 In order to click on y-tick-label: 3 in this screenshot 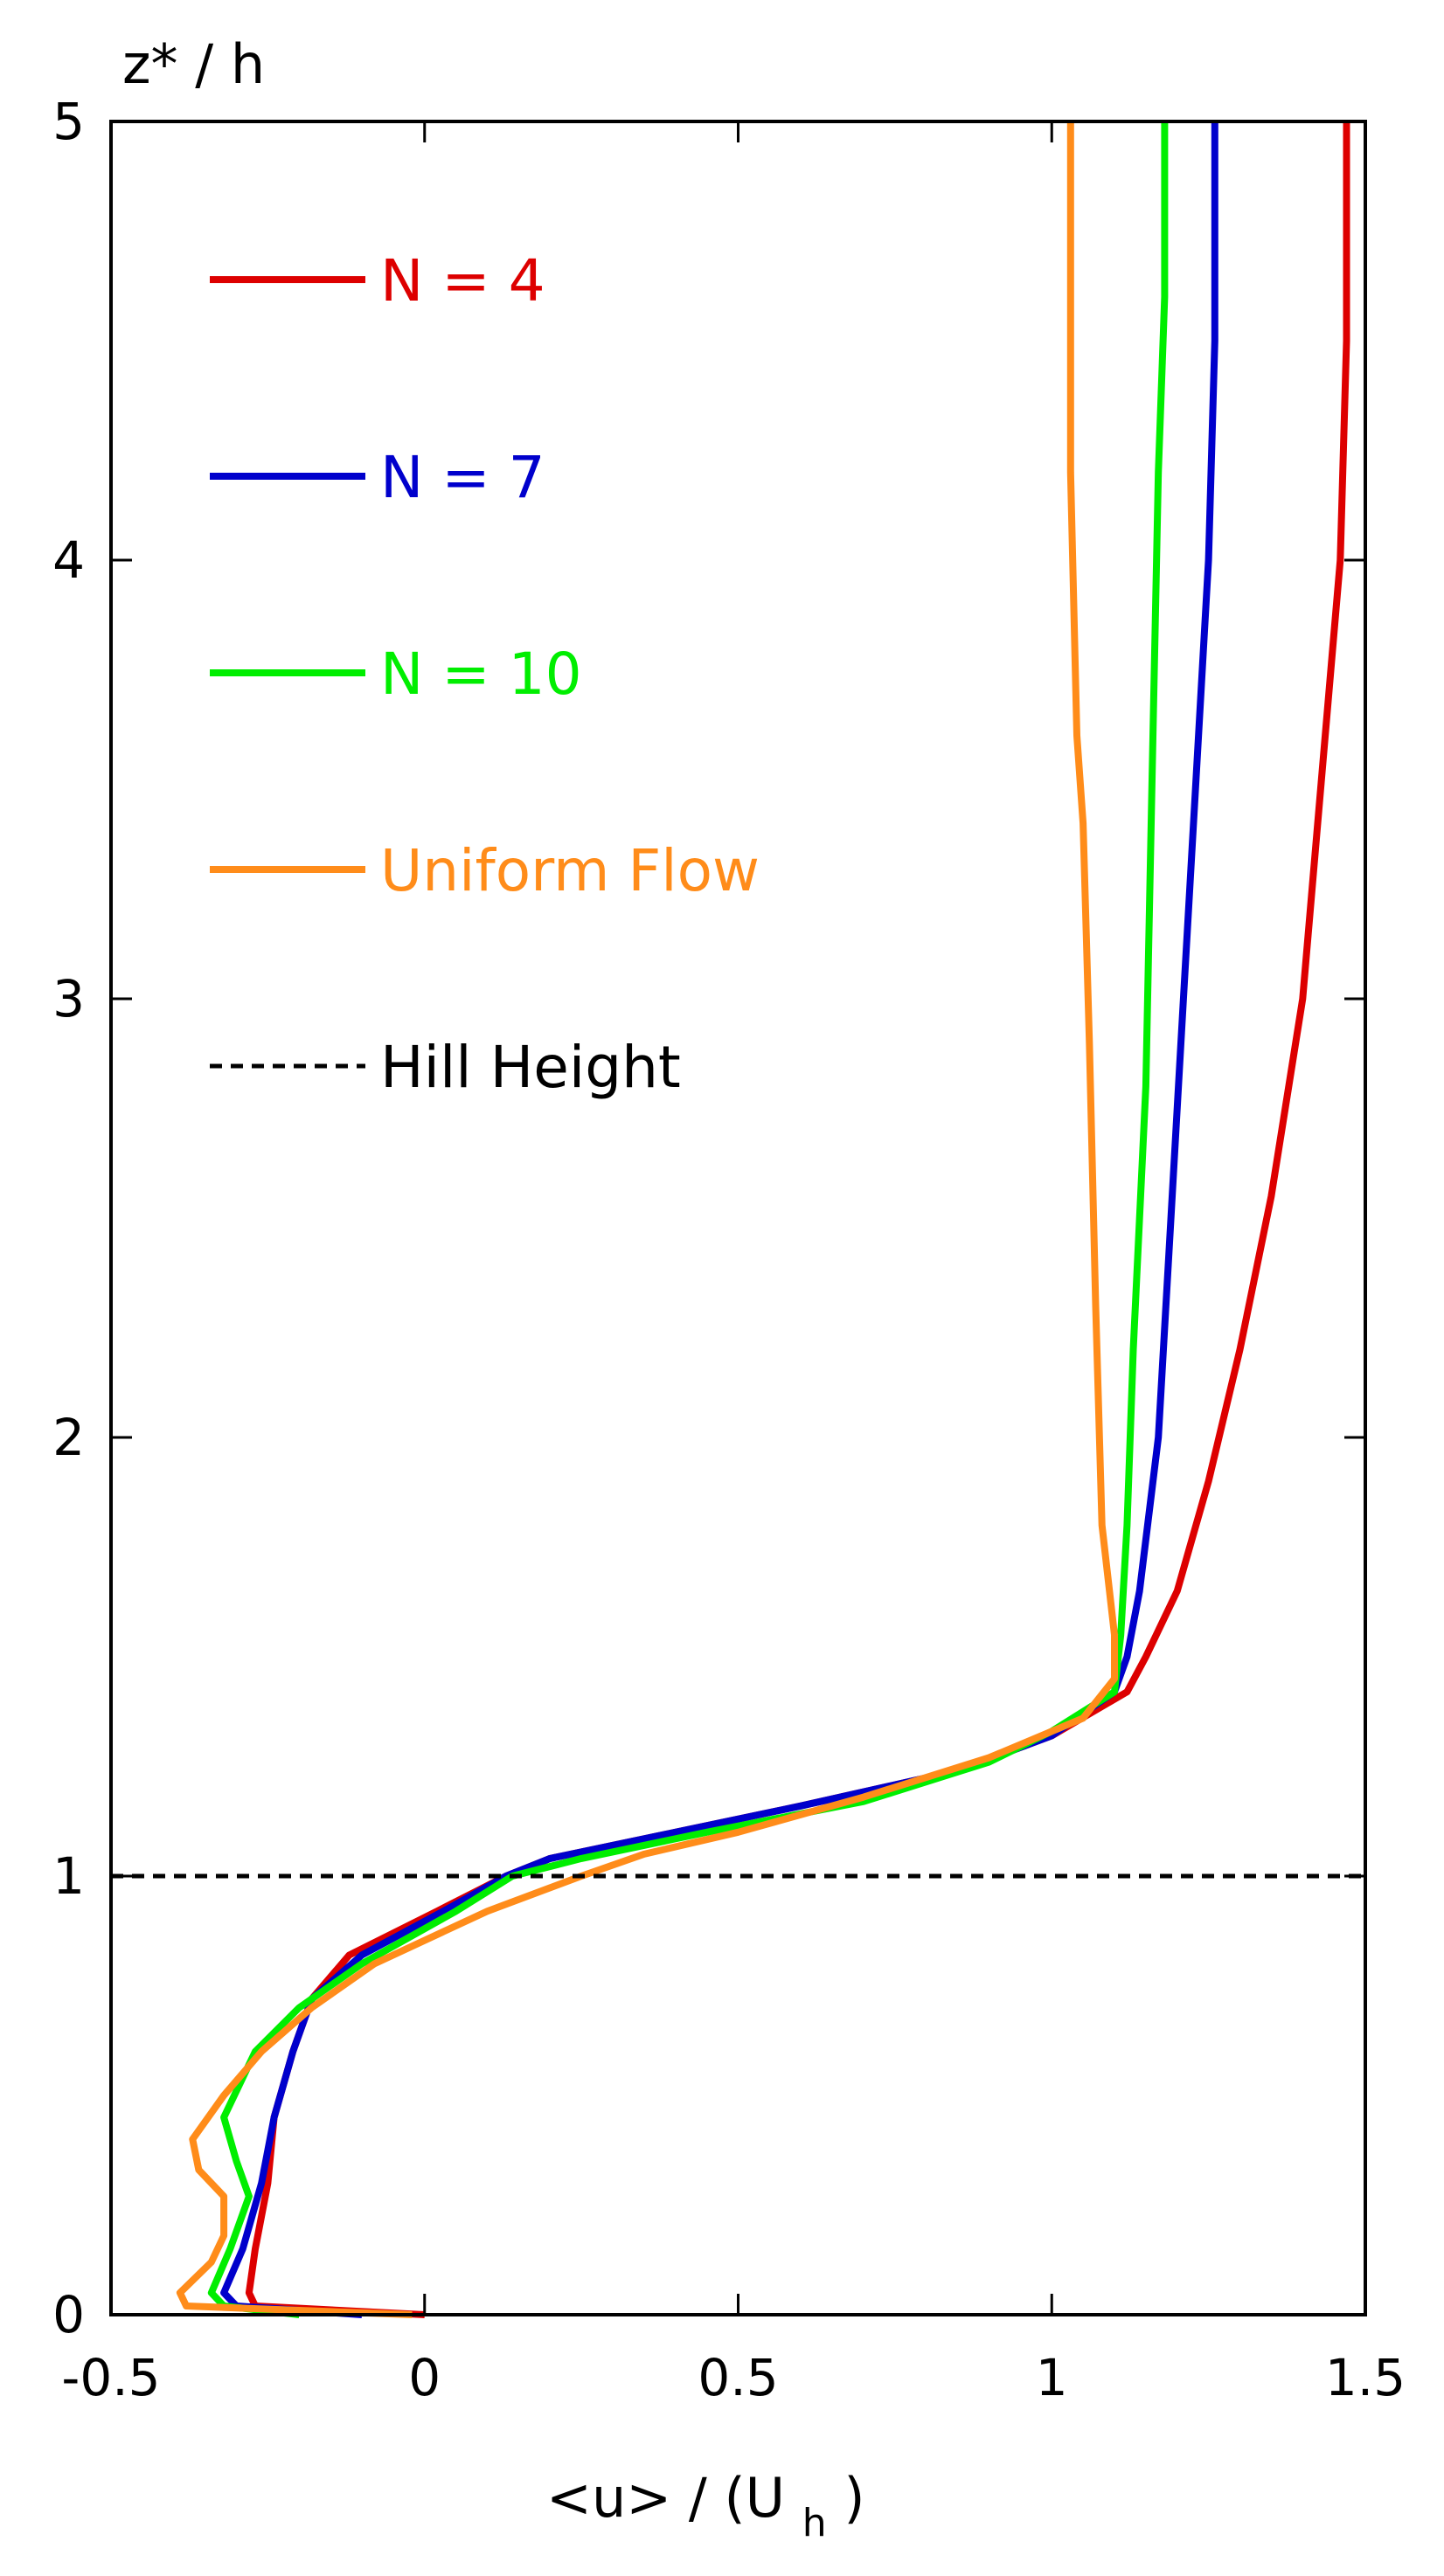, I will do `click(68, 998)`.